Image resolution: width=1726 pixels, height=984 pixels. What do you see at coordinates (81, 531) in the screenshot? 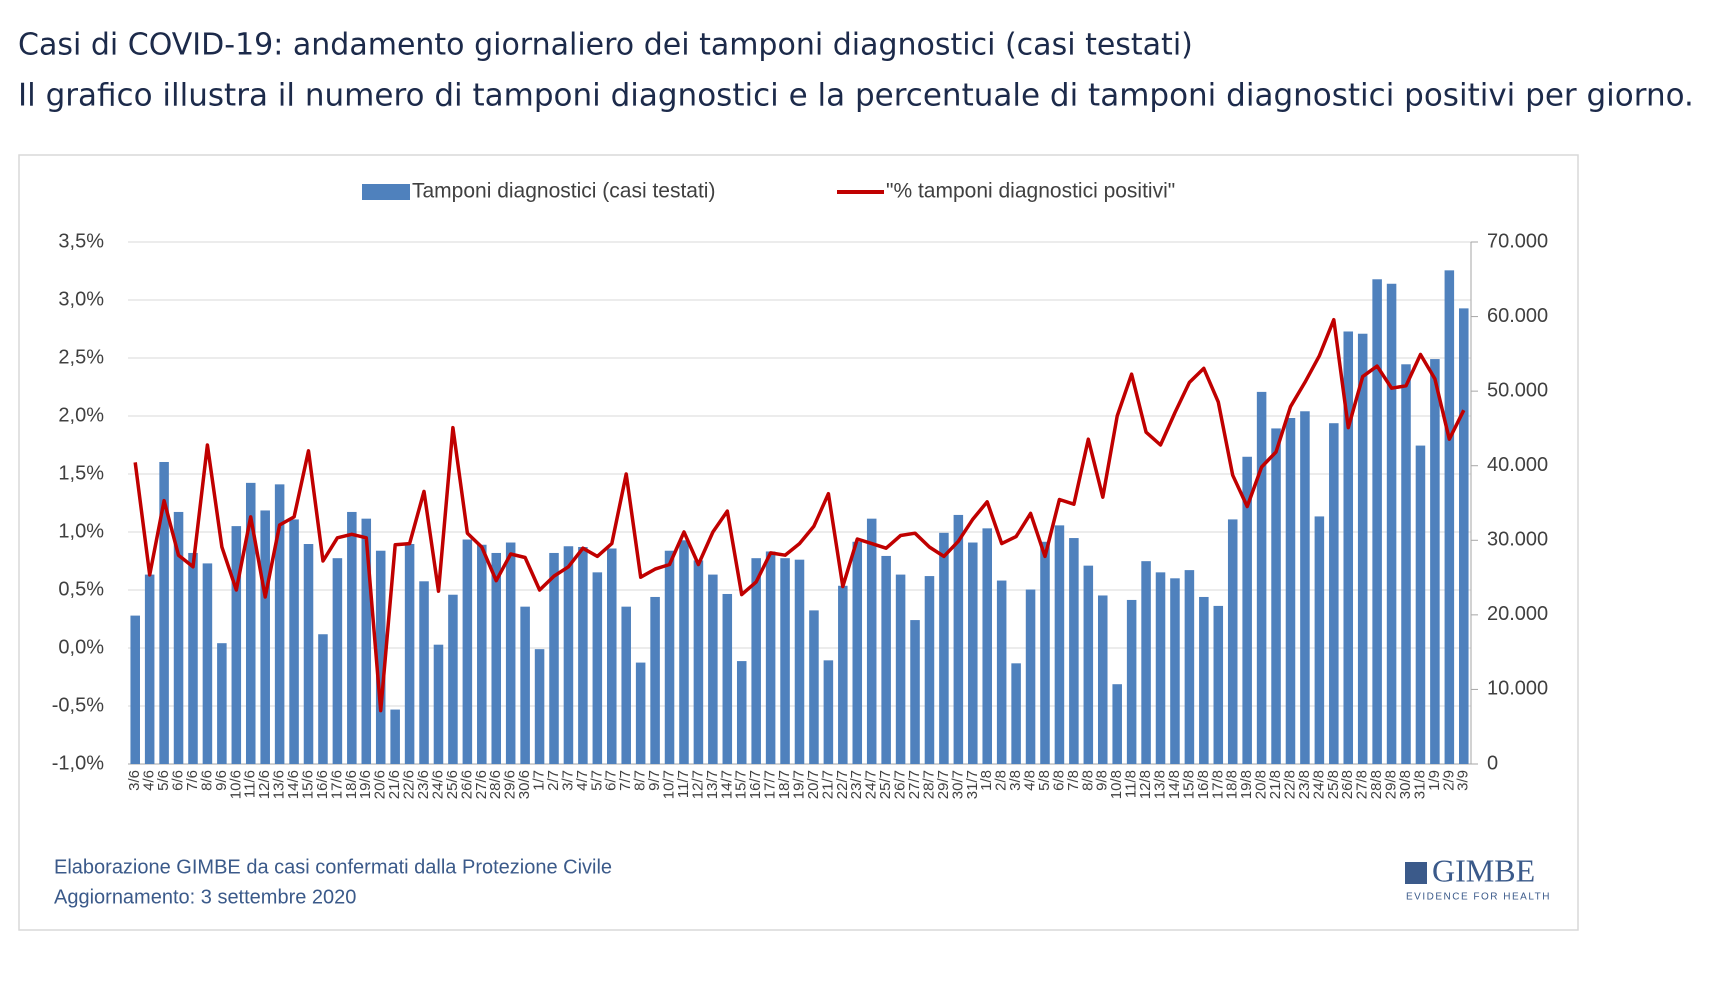
I see `y-tick-label: 1,0%` at bounding box center [81, 531].